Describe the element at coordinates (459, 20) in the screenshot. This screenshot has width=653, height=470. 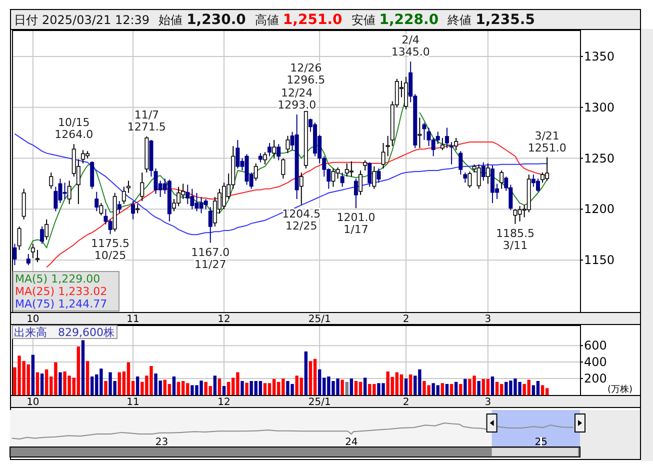
I see `text: 終値` at that location.